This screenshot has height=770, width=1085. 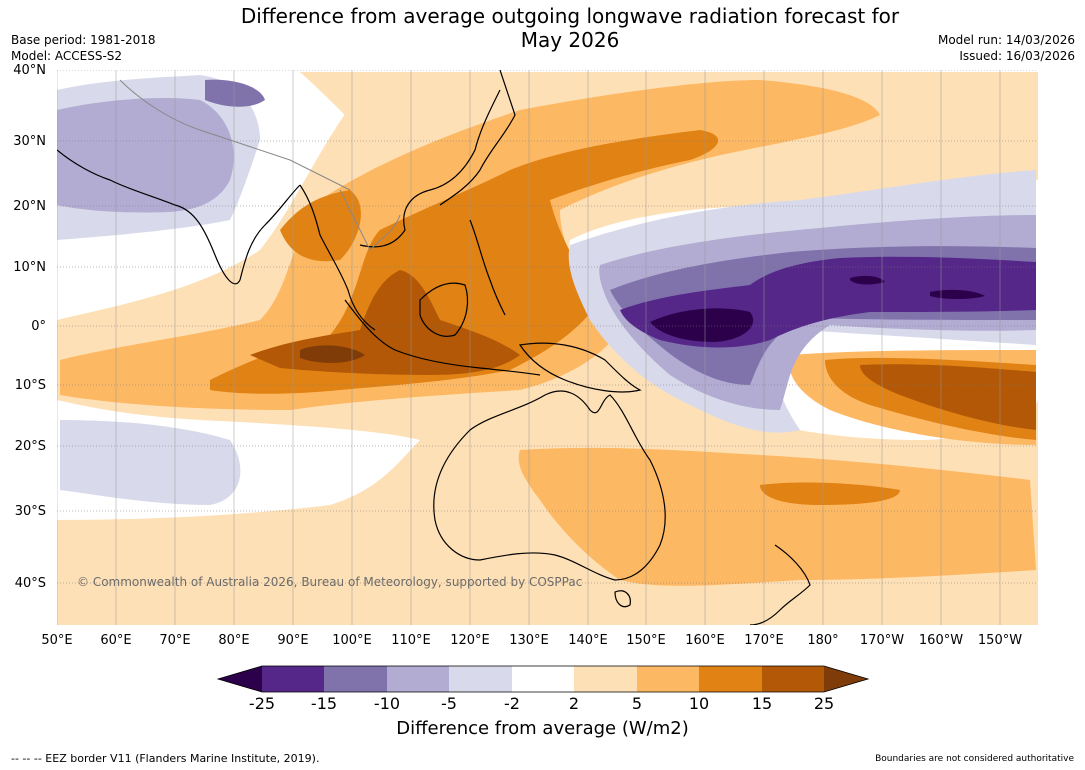 What do you see at coordinates (29, 267) in the screenshot?
I see `lat-label: 10°N` at bounding box center [29, 267].